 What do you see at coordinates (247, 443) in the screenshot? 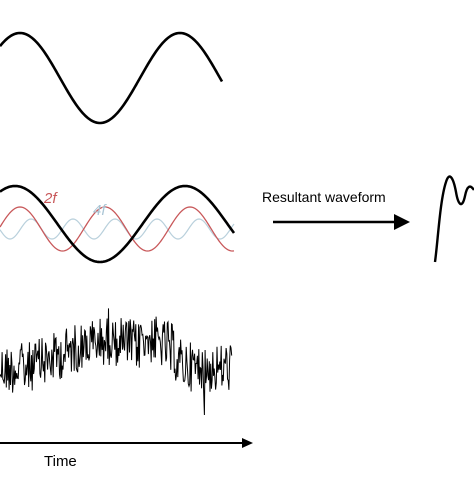
I see `time-axis-arrow` at bounding box center [247, 443].